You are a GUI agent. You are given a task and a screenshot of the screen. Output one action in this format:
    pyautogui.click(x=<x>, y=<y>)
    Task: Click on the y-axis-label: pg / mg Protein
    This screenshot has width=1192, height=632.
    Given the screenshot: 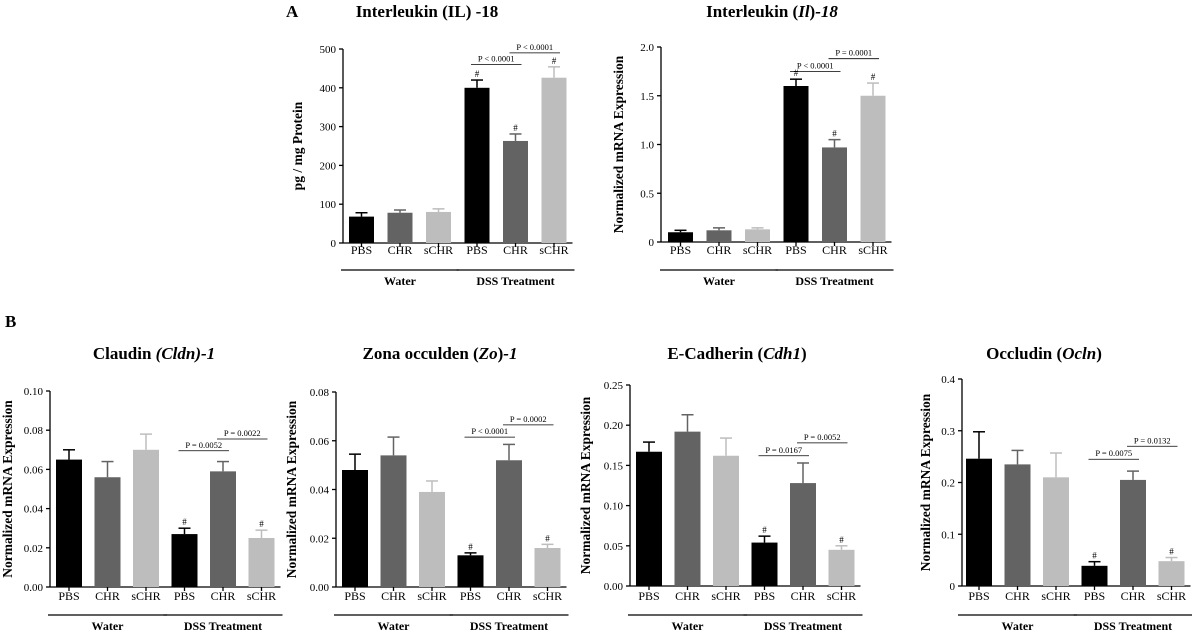 What is the action you would take?
    pyautogui.click(x=297, y=145)
    